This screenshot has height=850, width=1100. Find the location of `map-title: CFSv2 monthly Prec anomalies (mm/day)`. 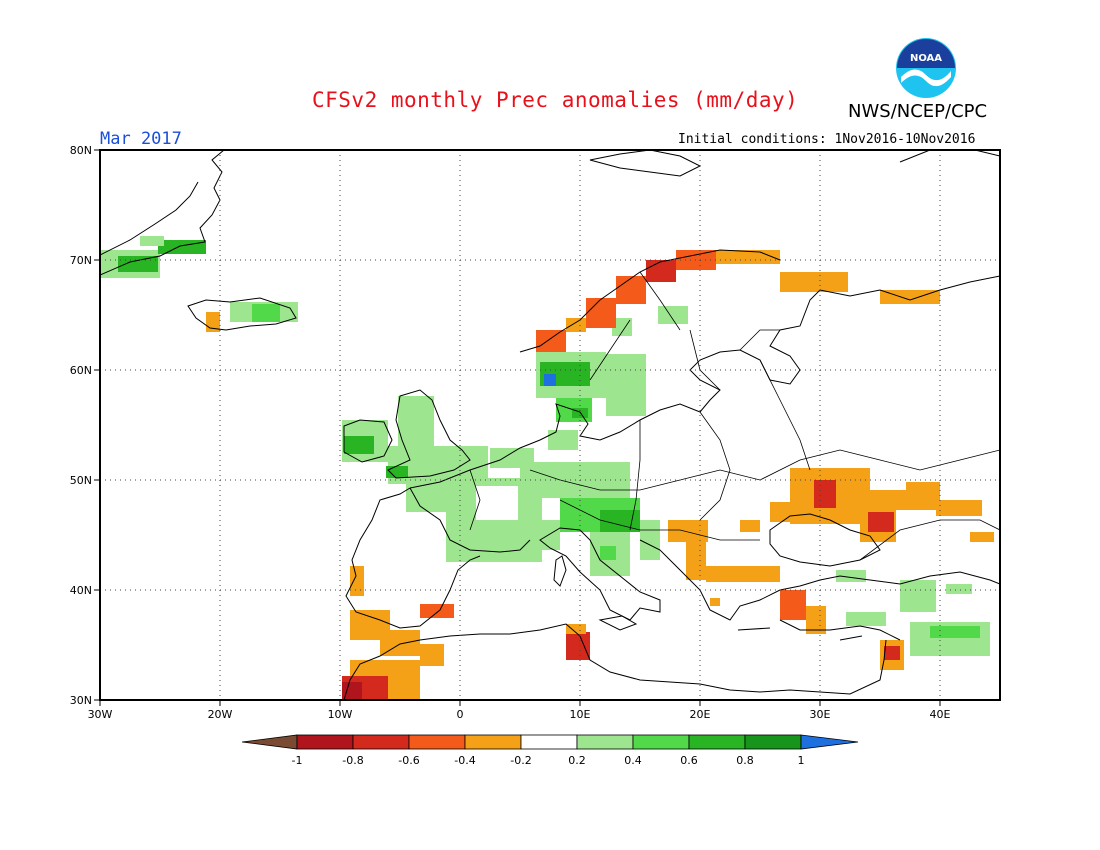

map-title: CFSv2 monthly Prec anomalies (mm/day) is located at coordinates (555, 100).